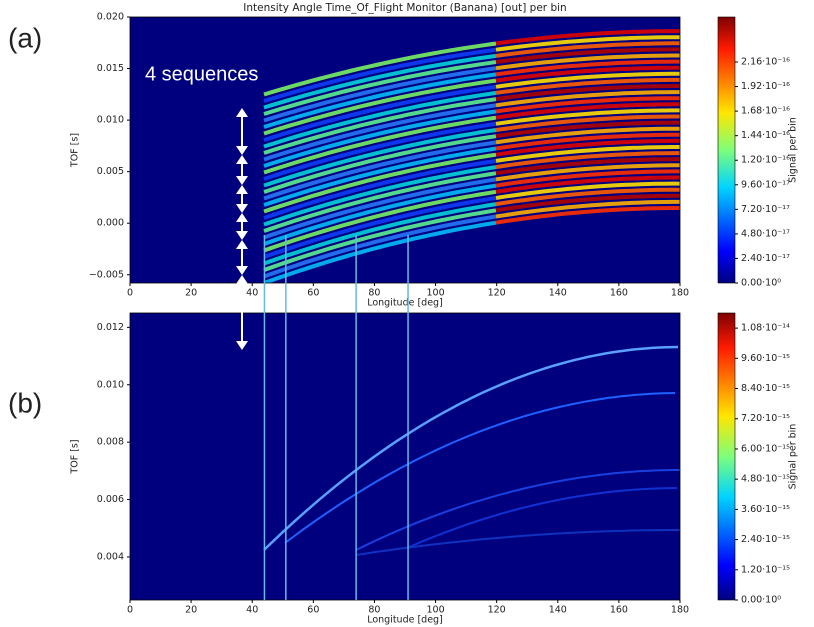 The width and height of the screenshot is (814, 627). I want to click on y-tick-label: −0.005, so click(106, 274).